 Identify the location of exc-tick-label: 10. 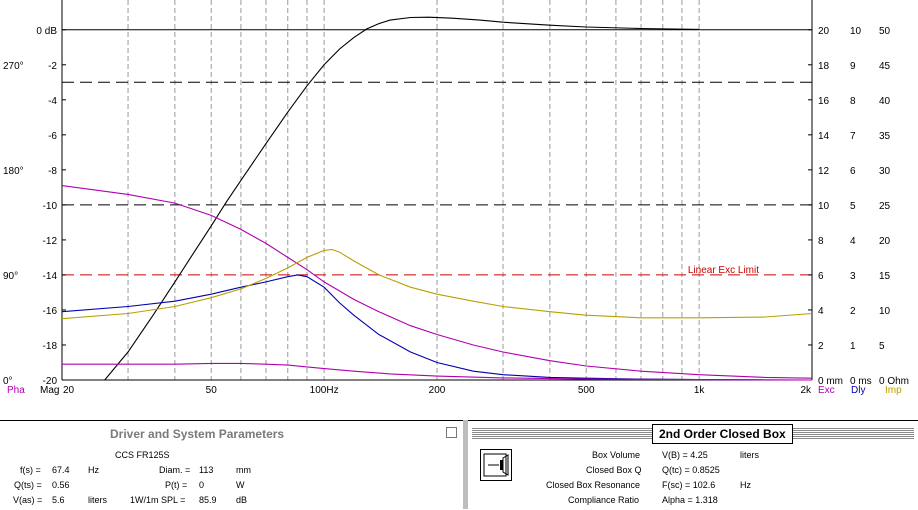
(824, 206).